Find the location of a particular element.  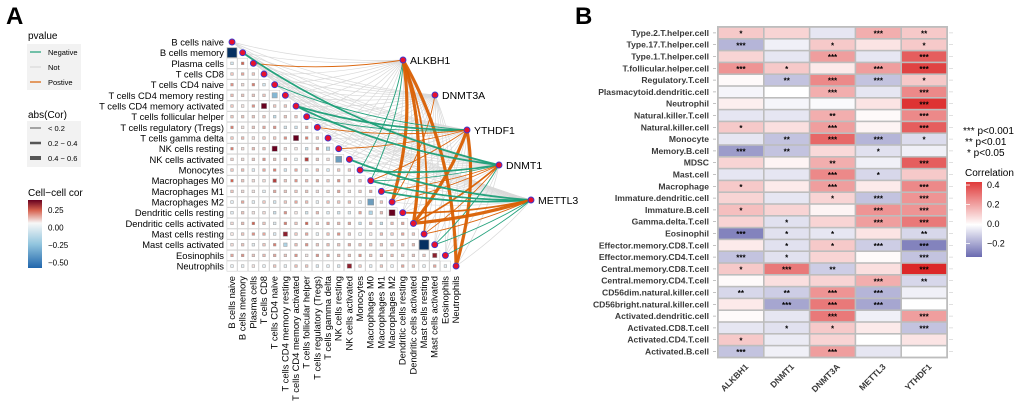

significance-stars: ** is located at coordinates (787, 81).